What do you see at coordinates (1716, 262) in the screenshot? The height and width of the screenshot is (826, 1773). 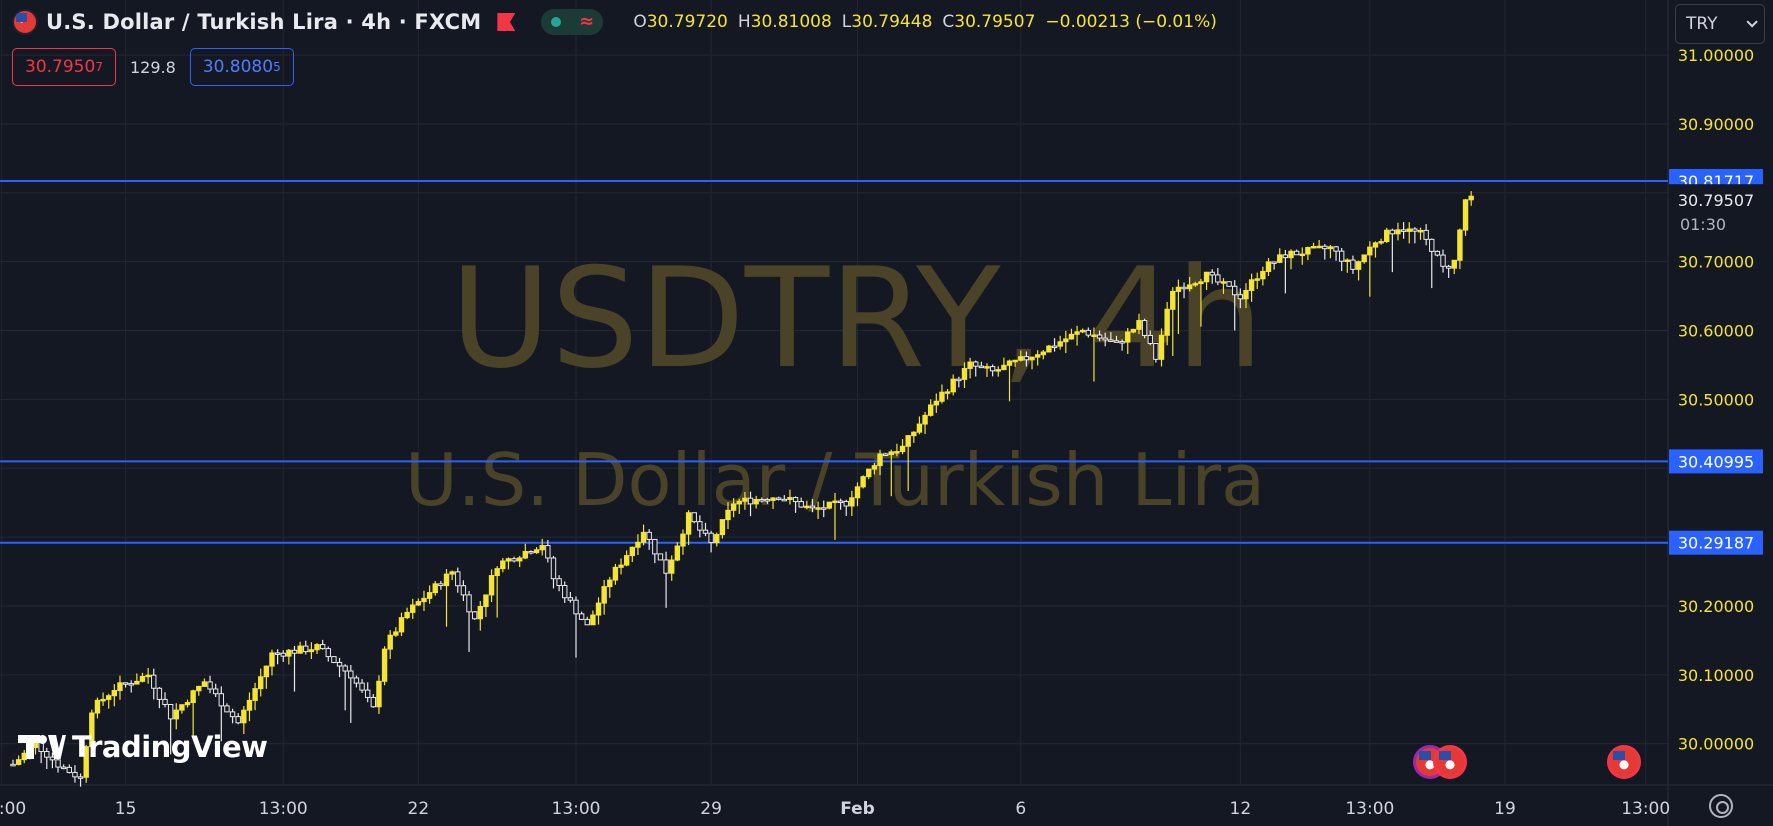 I see `price-tick-label: 30.70000` at bounding box center [1716, 262].